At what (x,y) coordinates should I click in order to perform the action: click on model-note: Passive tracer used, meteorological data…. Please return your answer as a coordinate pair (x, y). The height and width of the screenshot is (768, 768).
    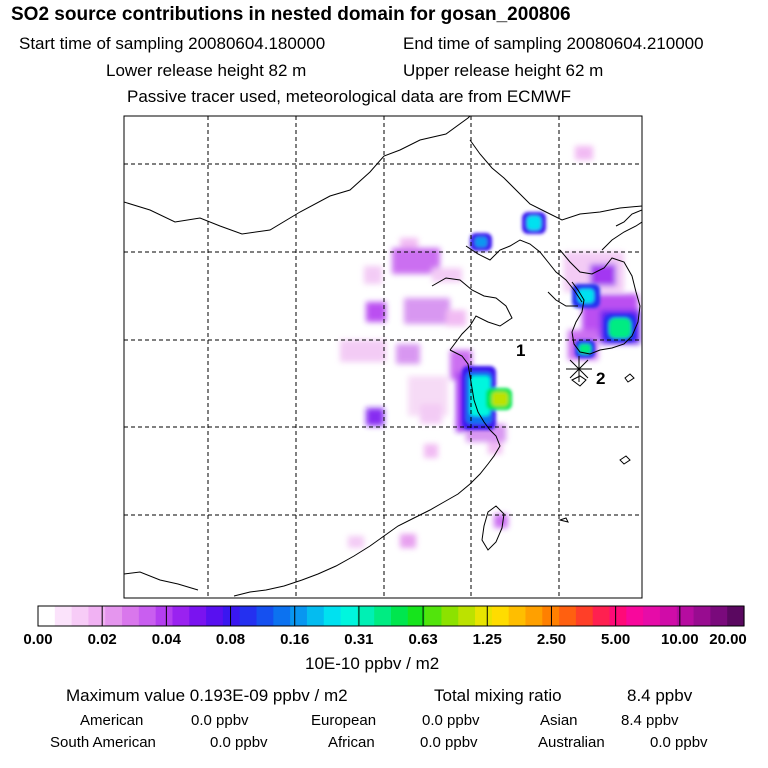
    Looking at the image, I should click on (349, 96).